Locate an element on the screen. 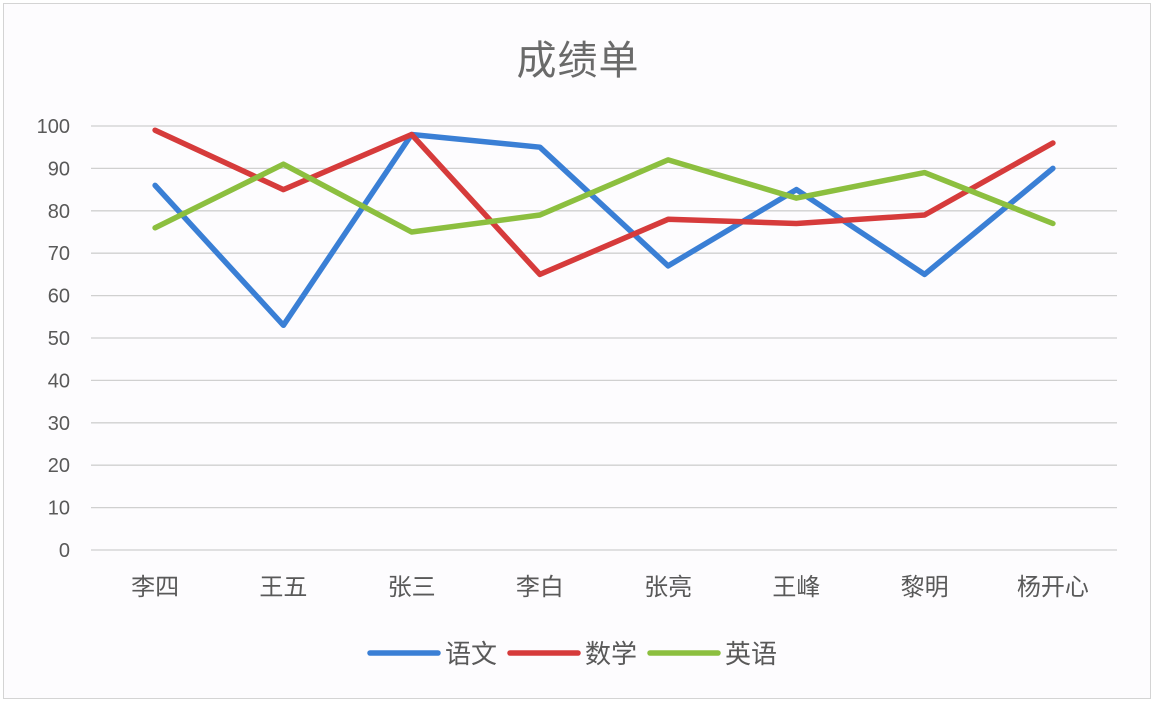 This screenshot has width=1156, height=704. chart-title: 成绩单 is located at coordinates (578, 61).